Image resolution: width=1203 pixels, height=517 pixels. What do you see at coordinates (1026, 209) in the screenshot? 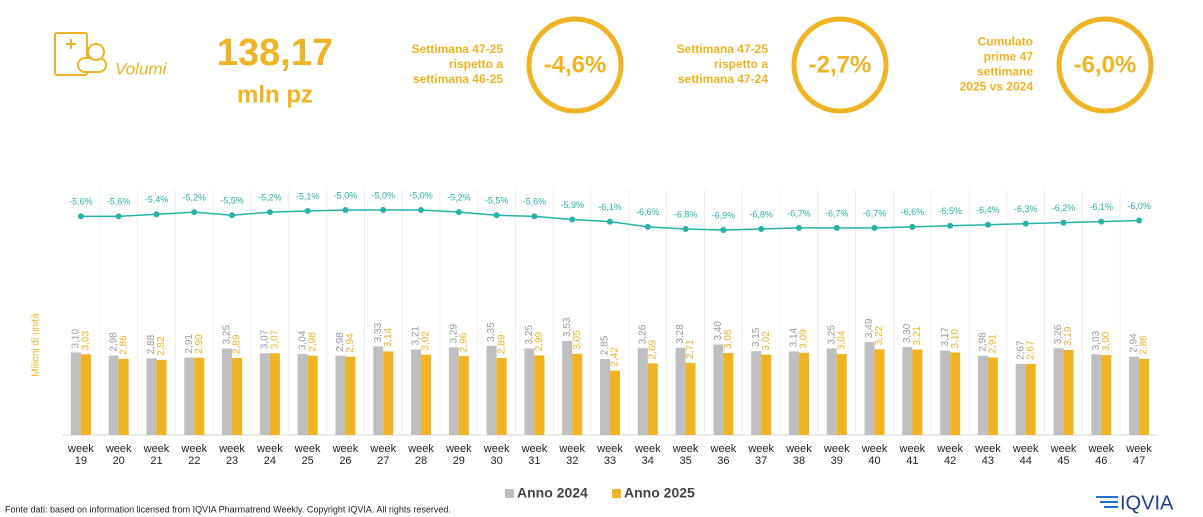
I see `line-label: -6,3%` at bounding box center [1026, 209].